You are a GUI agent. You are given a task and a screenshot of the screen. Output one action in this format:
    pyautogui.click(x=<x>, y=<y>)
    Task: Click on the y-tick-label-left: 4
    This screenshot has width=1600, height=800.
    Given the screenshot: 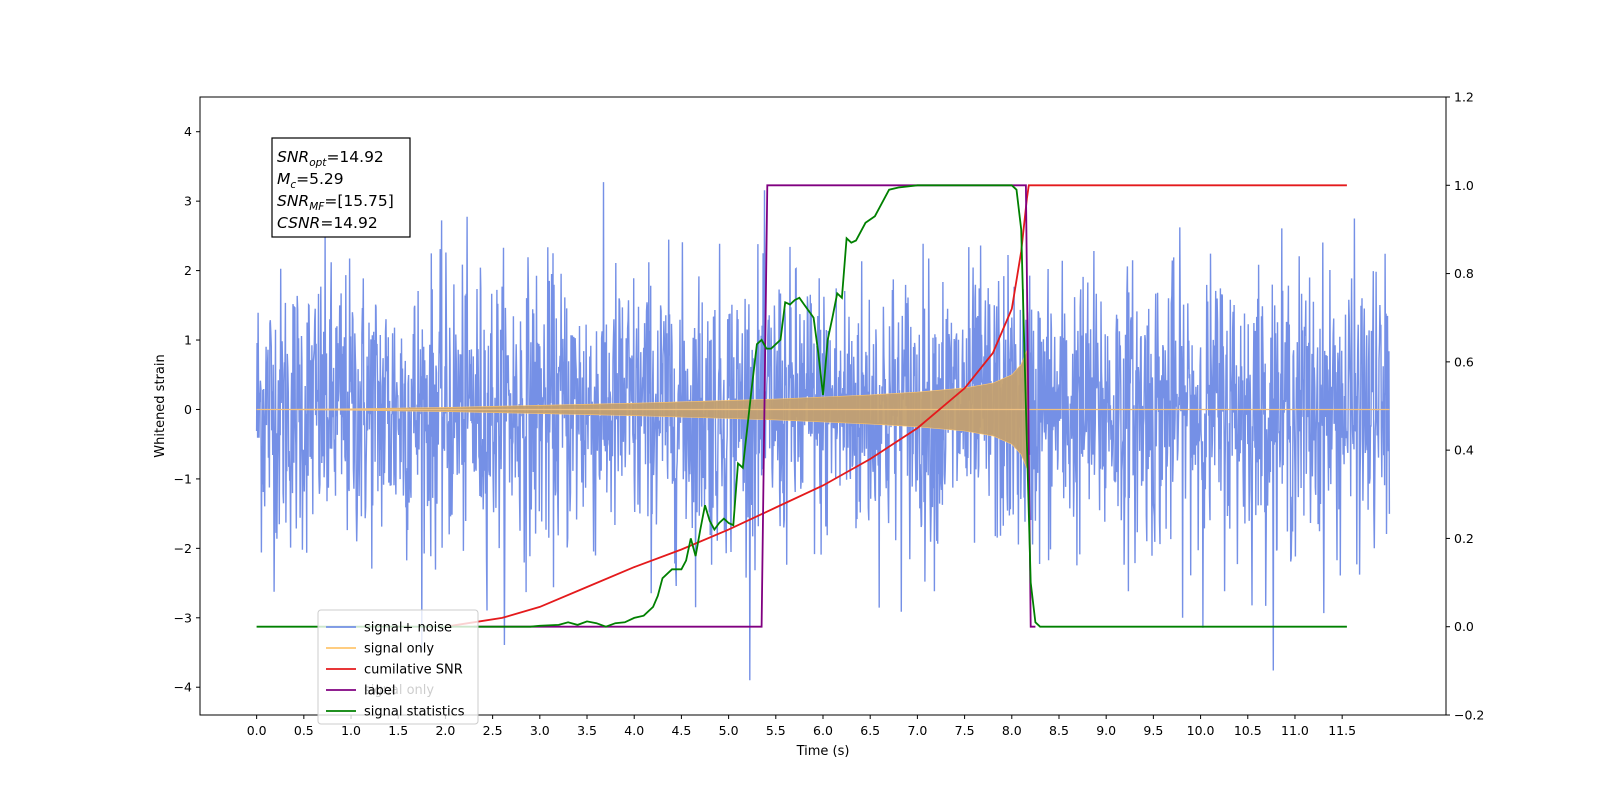 What is the action you would take?
    pyautogui.click(x=188, y=131)
    